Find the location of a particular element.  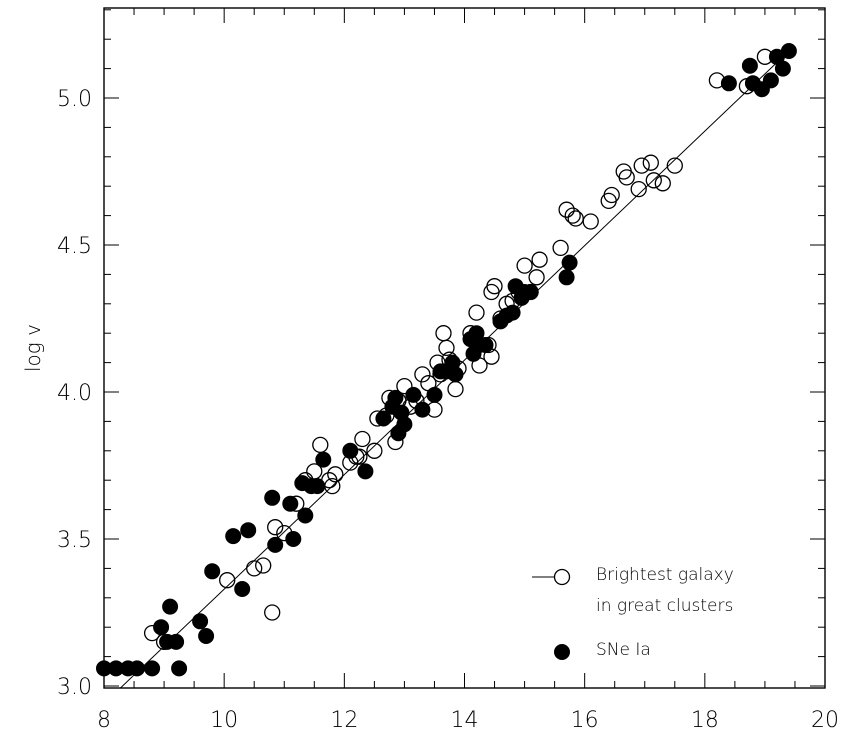

legend-label-brightest-galaxy-line-2: in great clusters is located at coordinates (664, 606).